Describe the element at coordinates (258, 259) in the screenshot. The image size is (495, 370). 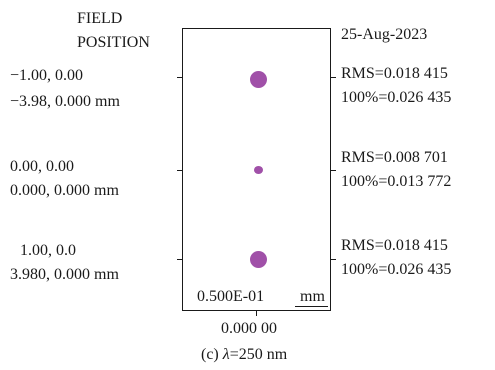
I see `field-3-spot` at that location.